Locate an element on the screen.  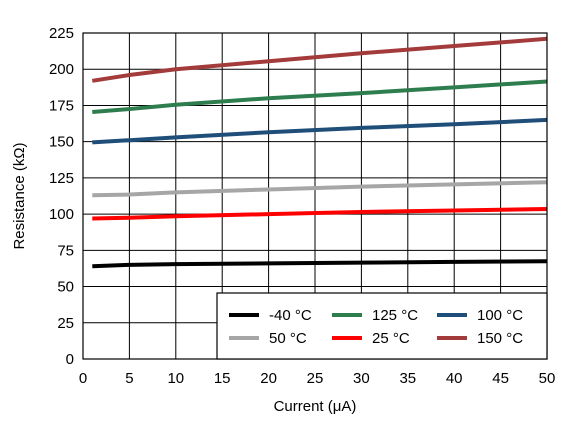
x-tick-label: 0 is located at coordinates (83, 378).